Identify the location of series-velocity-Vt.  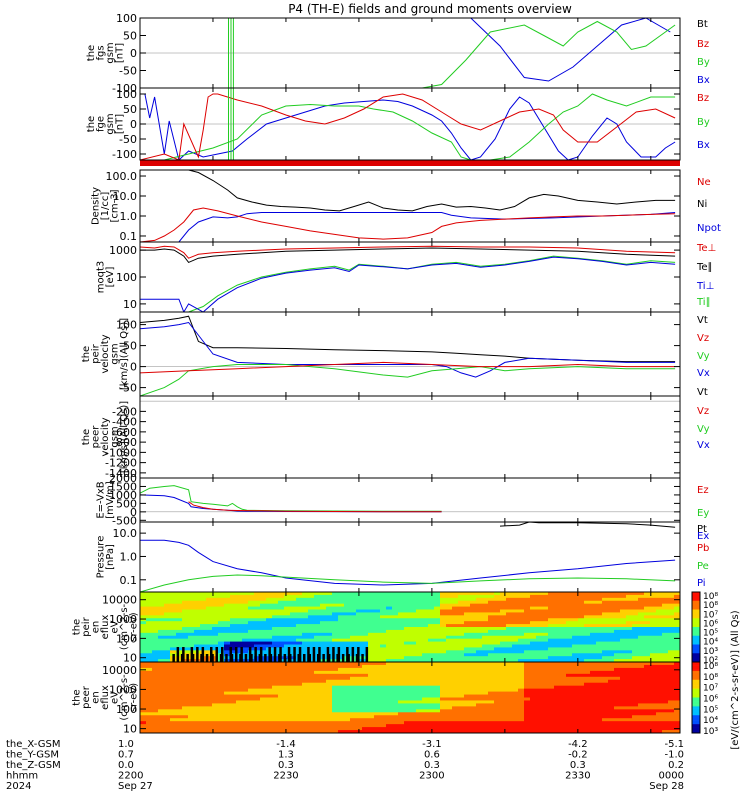
(408, 339).